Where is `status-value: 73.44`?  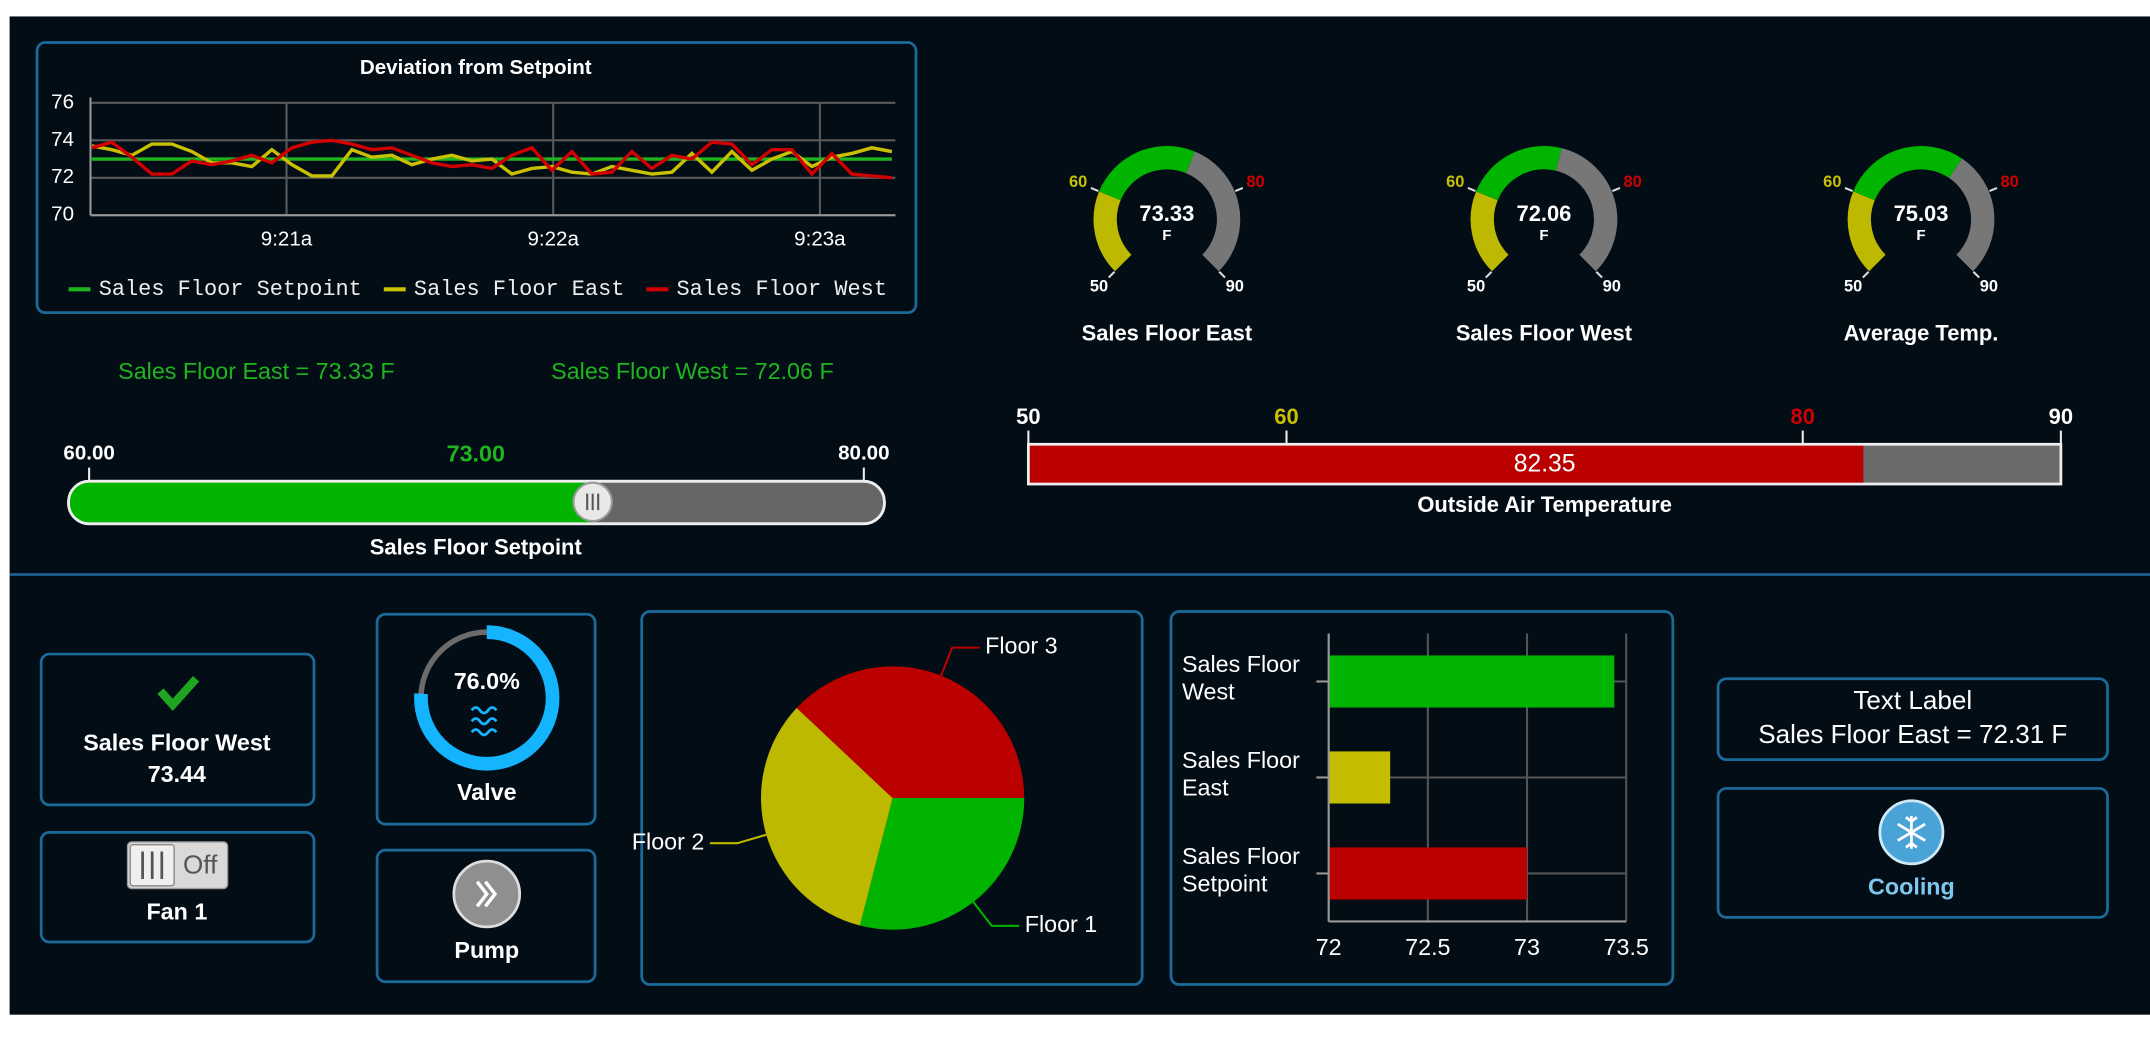 status-value: 73.44 is located at coordinates (177, 774).